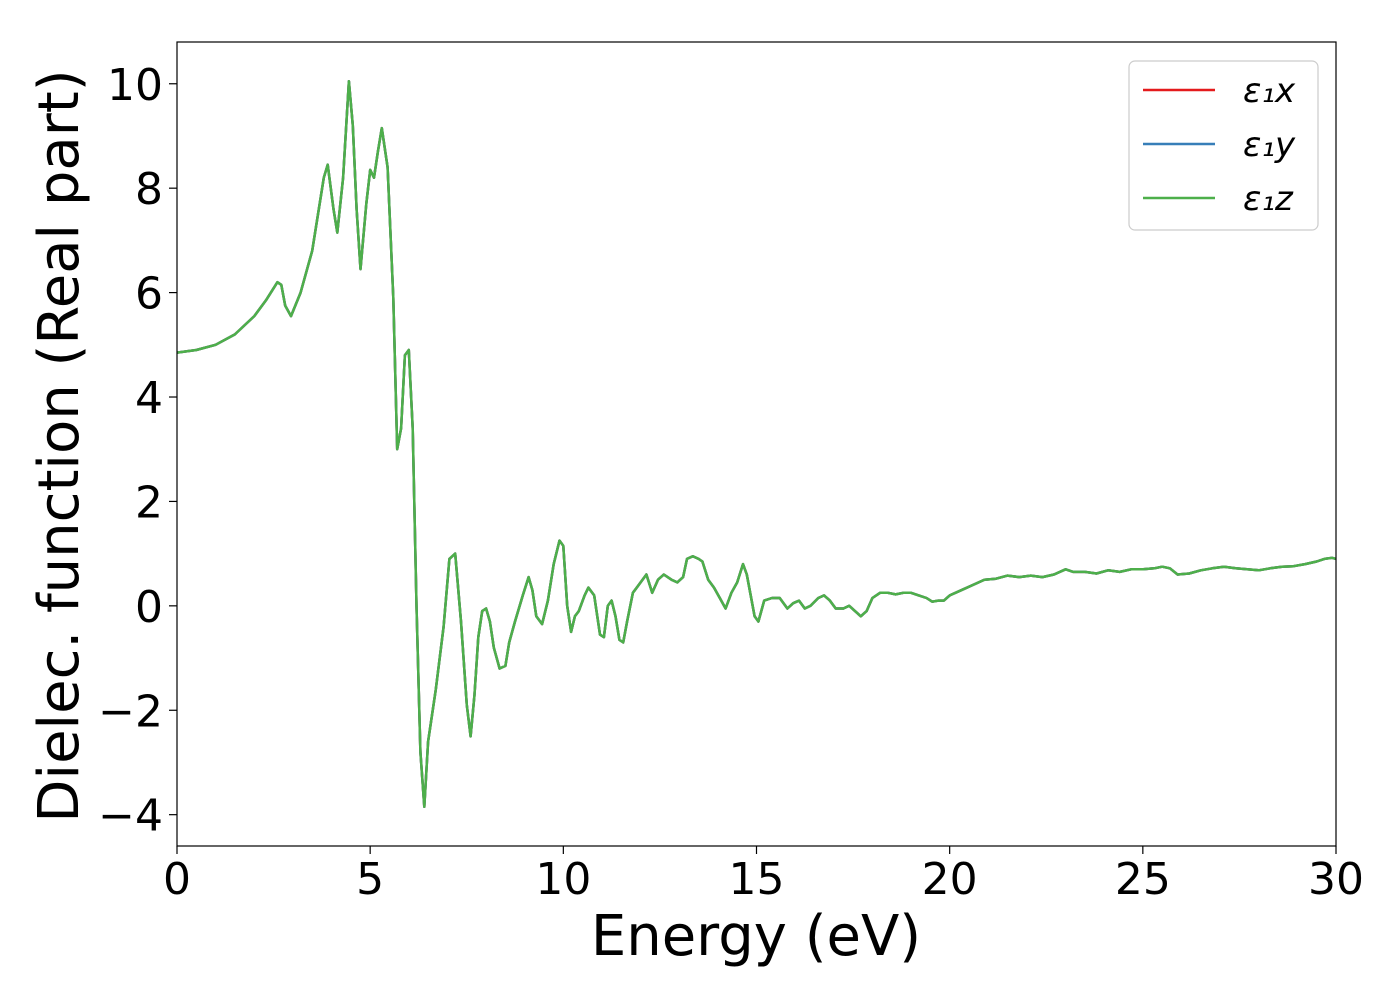 This screenshot has width=1400, height=1000. What do you see at coordinates (149, 502) in the screenshot?
I see `y-tick-label: 2` at bounding box center [149, 502].